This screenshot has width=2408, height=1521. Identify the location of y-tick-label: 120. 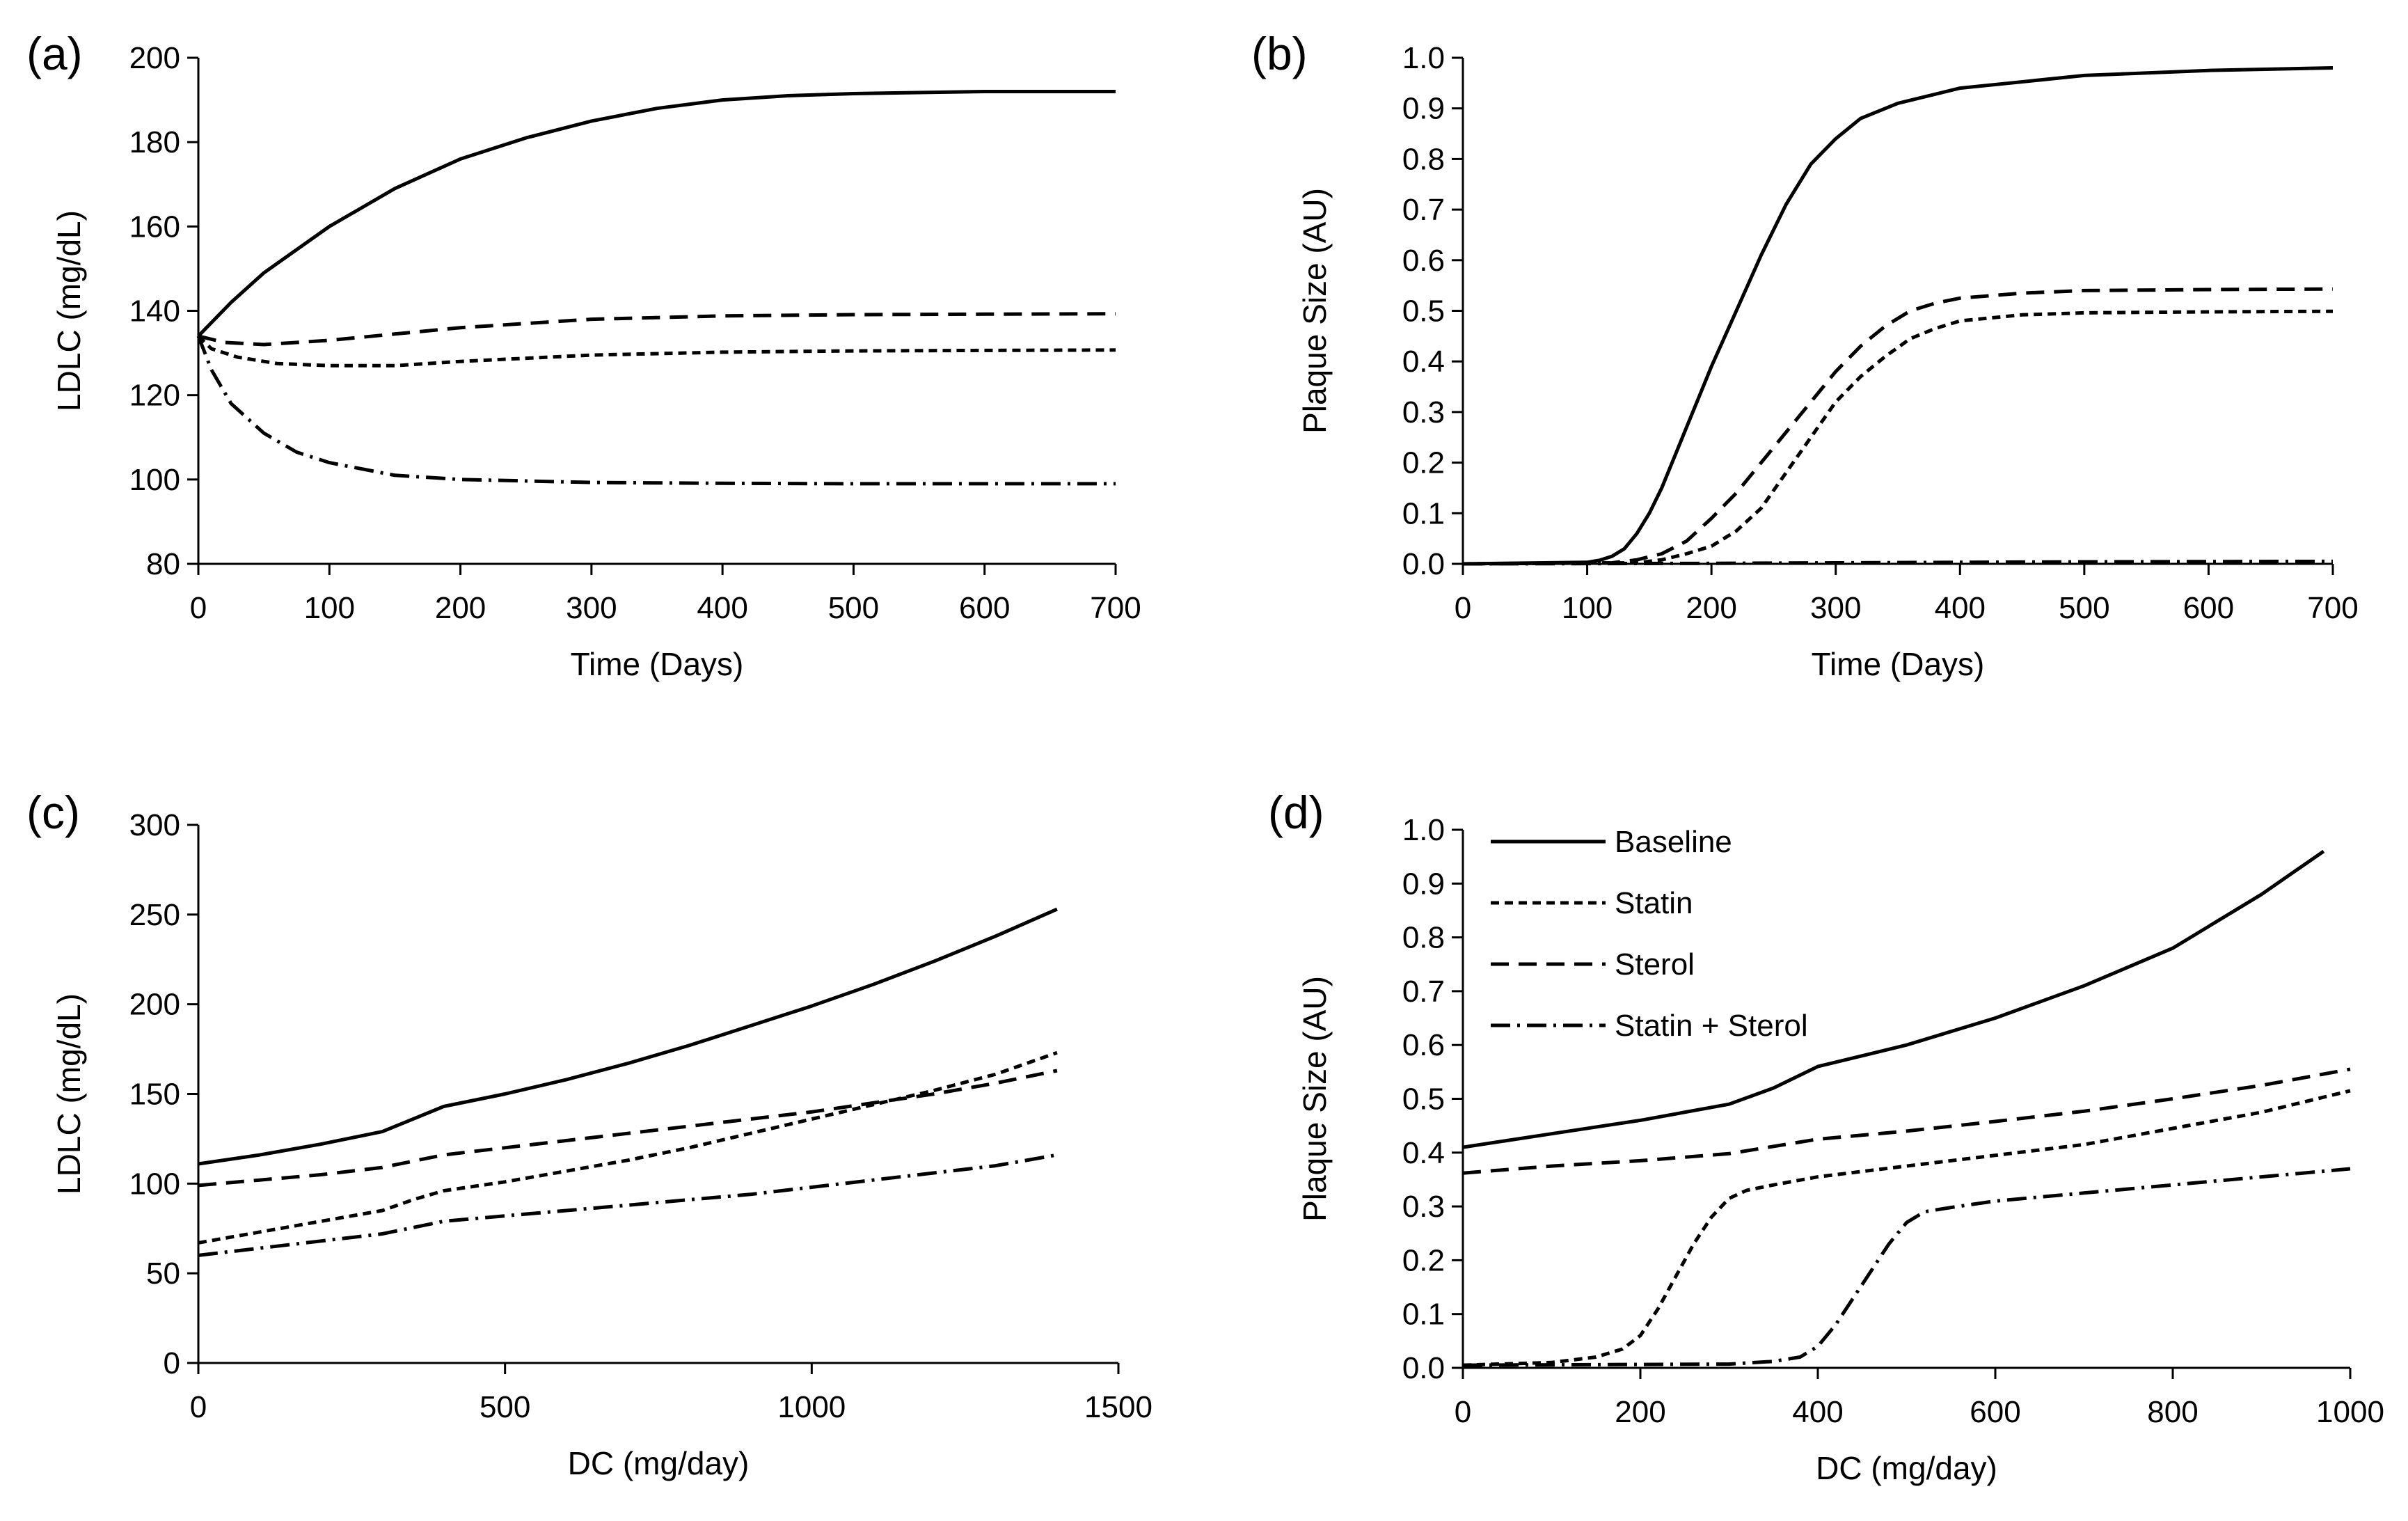
(154, 396).